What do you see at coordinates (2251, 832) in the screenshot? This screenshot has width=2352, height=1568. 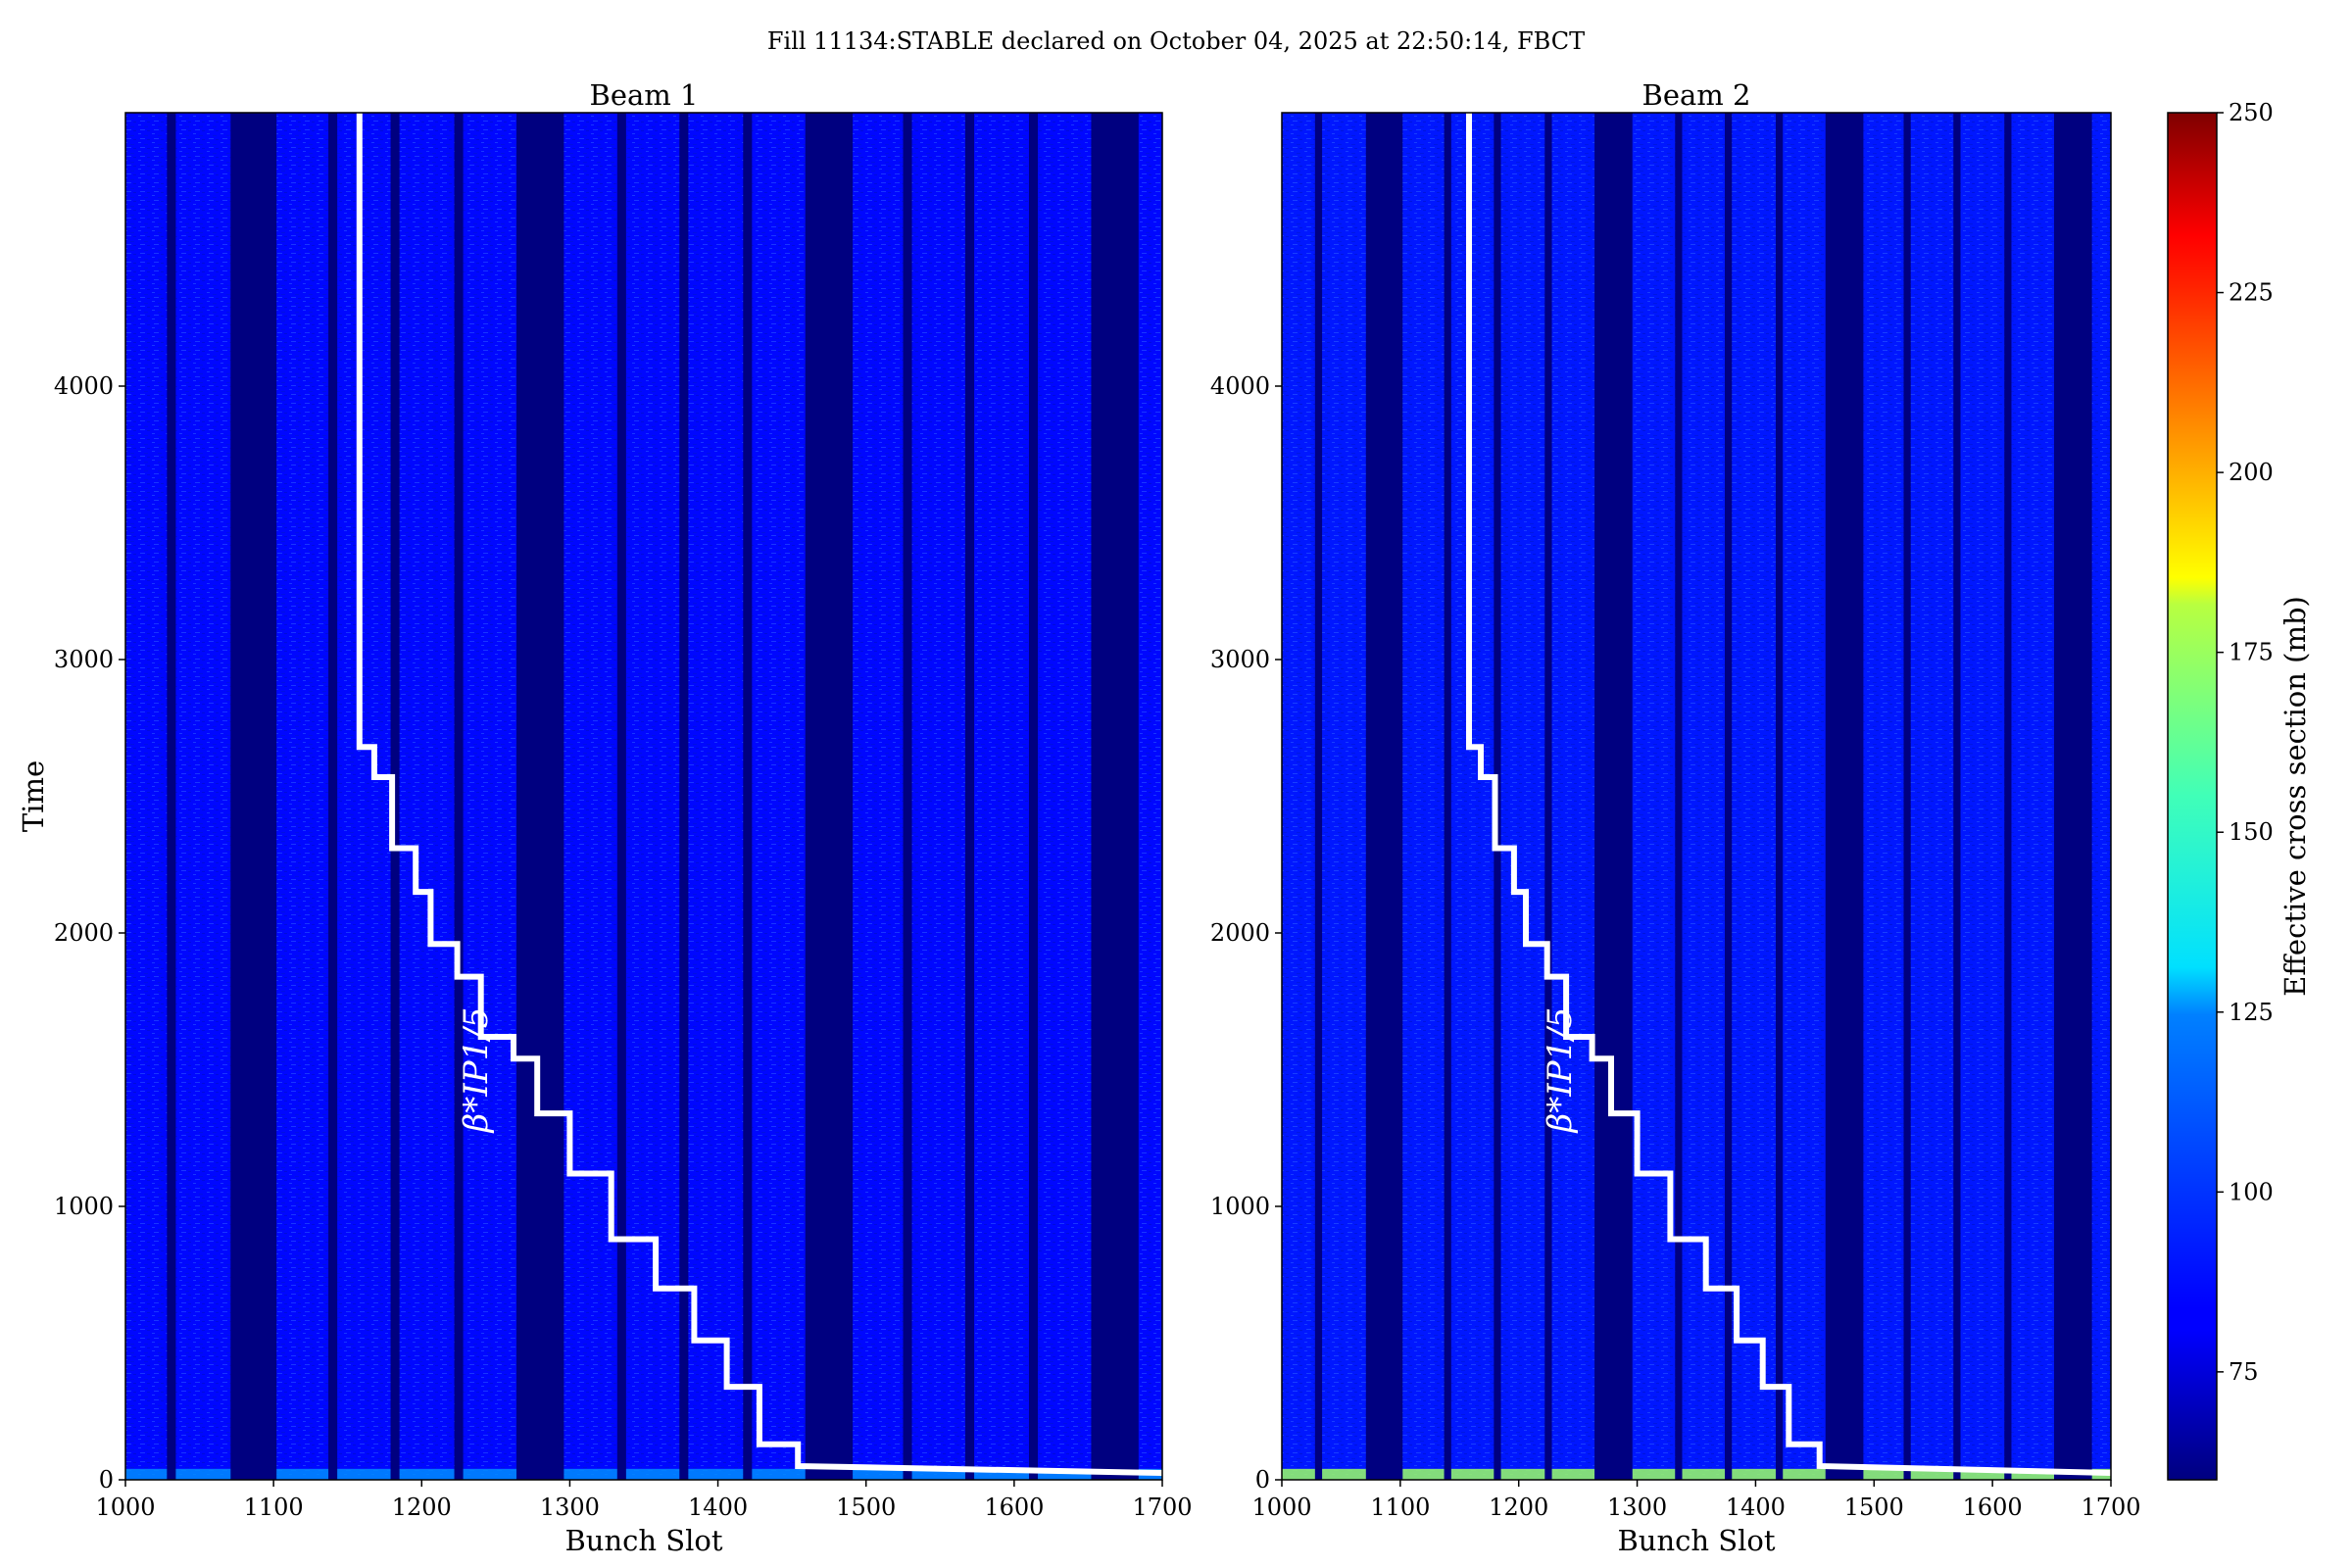 I see `colorbar-tick-label: 150` at bounding box center [2251, 832].